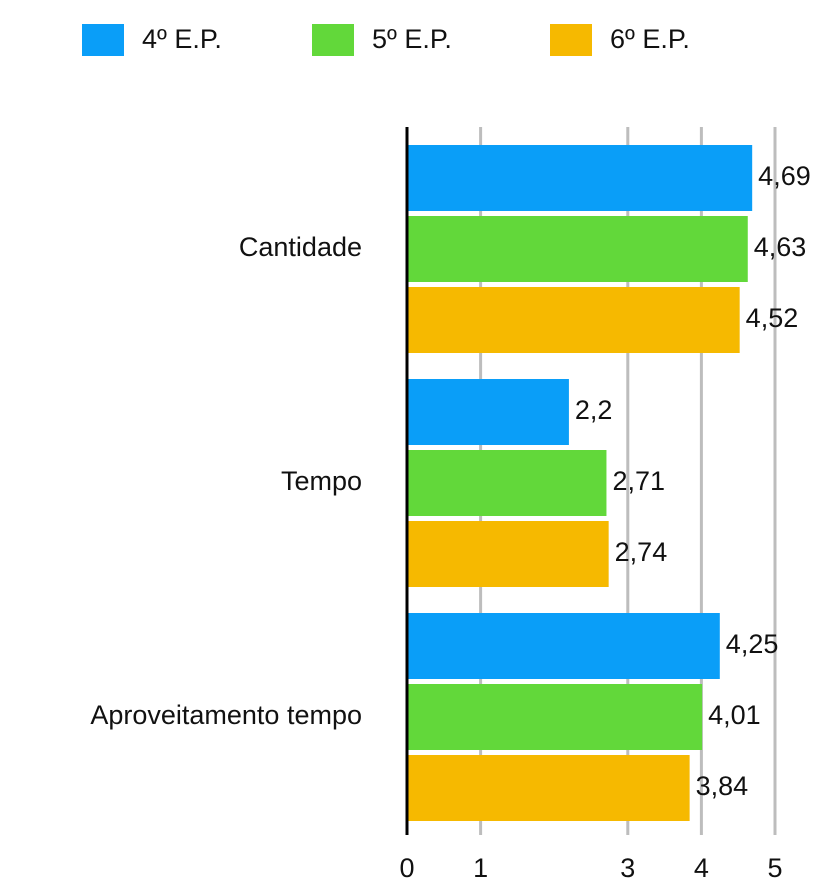 The image size is (828, 884). Describe the element at coordinates (406, 868) in the screenshot. I see `x-tick-label: 0` at that location.